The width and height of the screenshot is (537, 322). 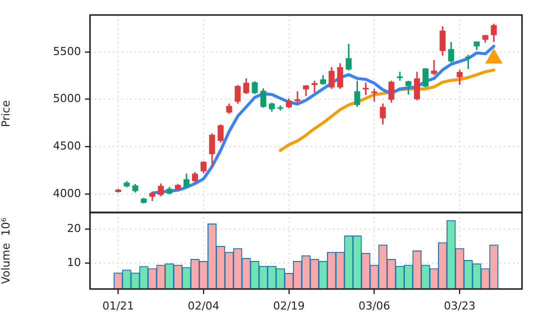 I want to click on y-tick-label: 4500, so click(x=67, y=145).